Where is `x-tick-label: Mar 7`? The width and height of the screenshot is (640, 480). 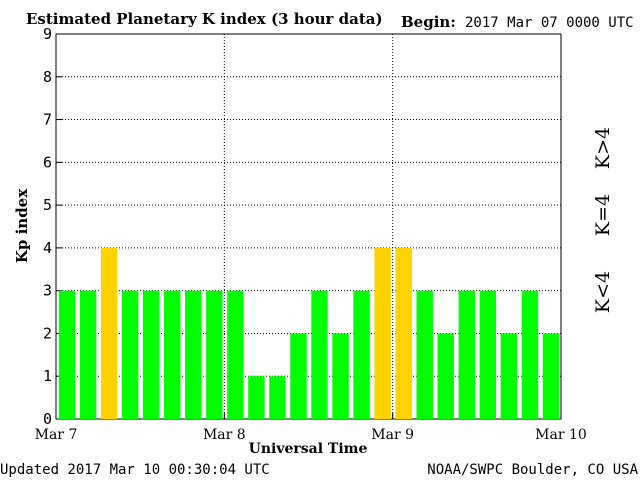
x-tick-label: Mar 7 is located at coordinates (56, 435).